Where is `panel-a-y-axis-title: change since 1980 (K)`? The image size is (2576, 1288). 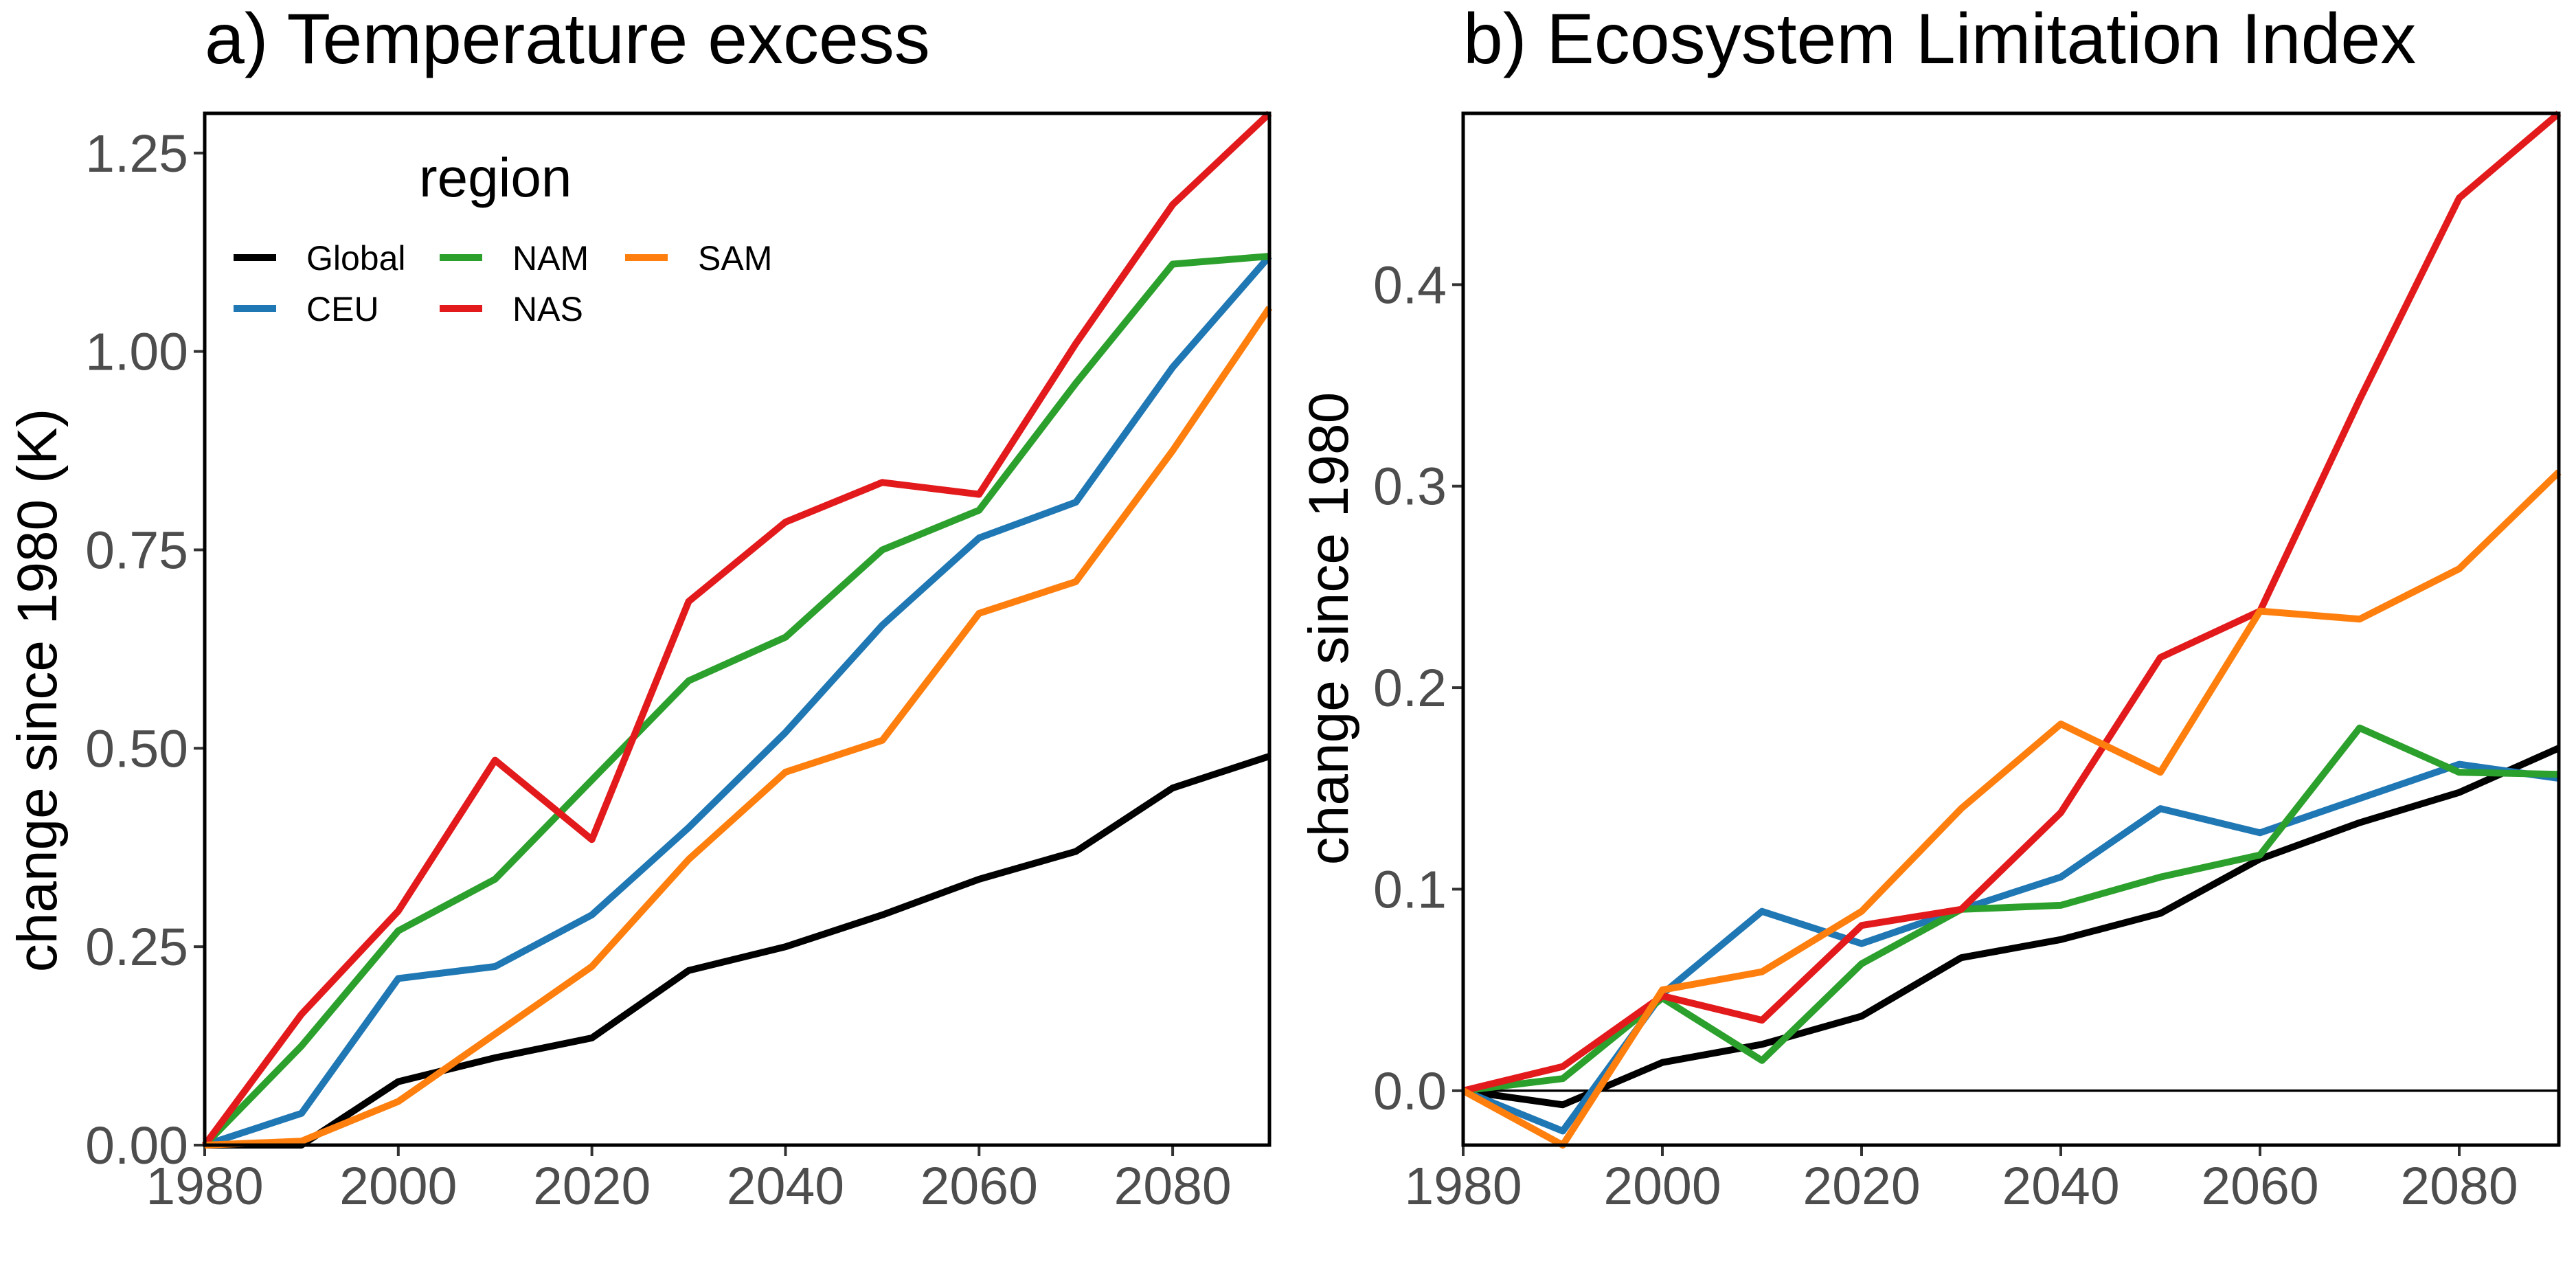 panel-a-y-axis-title: change since 1980 (K) is located at coordinates (37, 691).